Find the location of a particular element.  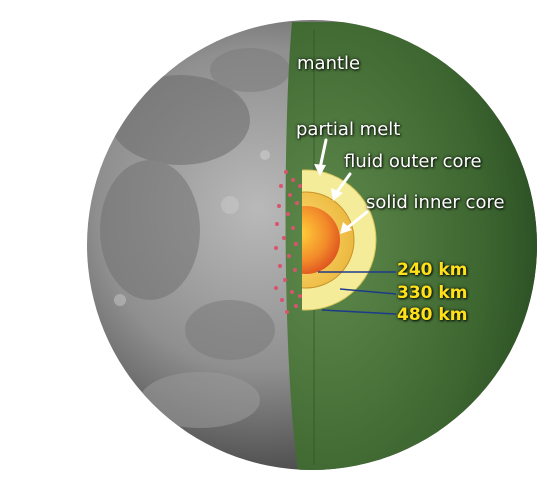

fluid-outer-core-label: fluid outer core is located at coordinates (413, 161).